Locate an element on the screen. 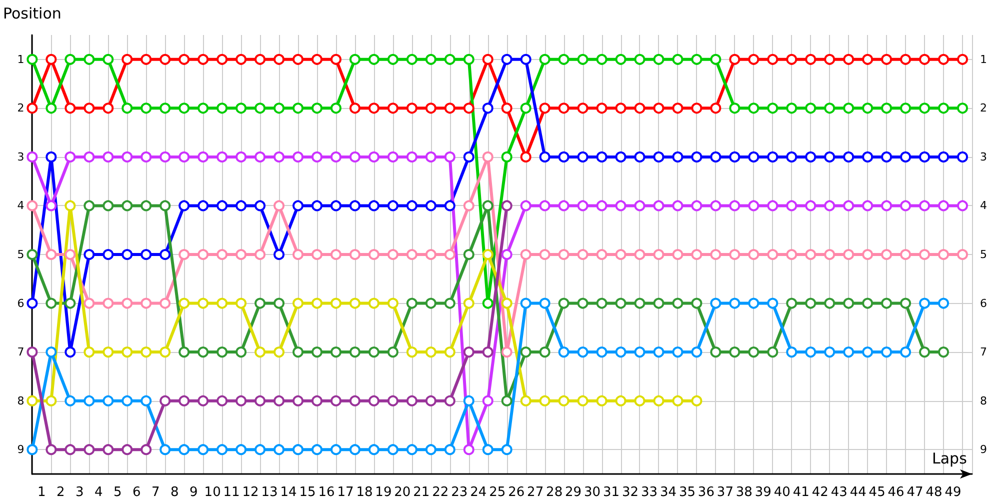 This screenshot has width=1000, height=500. y2-tick-label: 3 is located at coordinates (983, 157).